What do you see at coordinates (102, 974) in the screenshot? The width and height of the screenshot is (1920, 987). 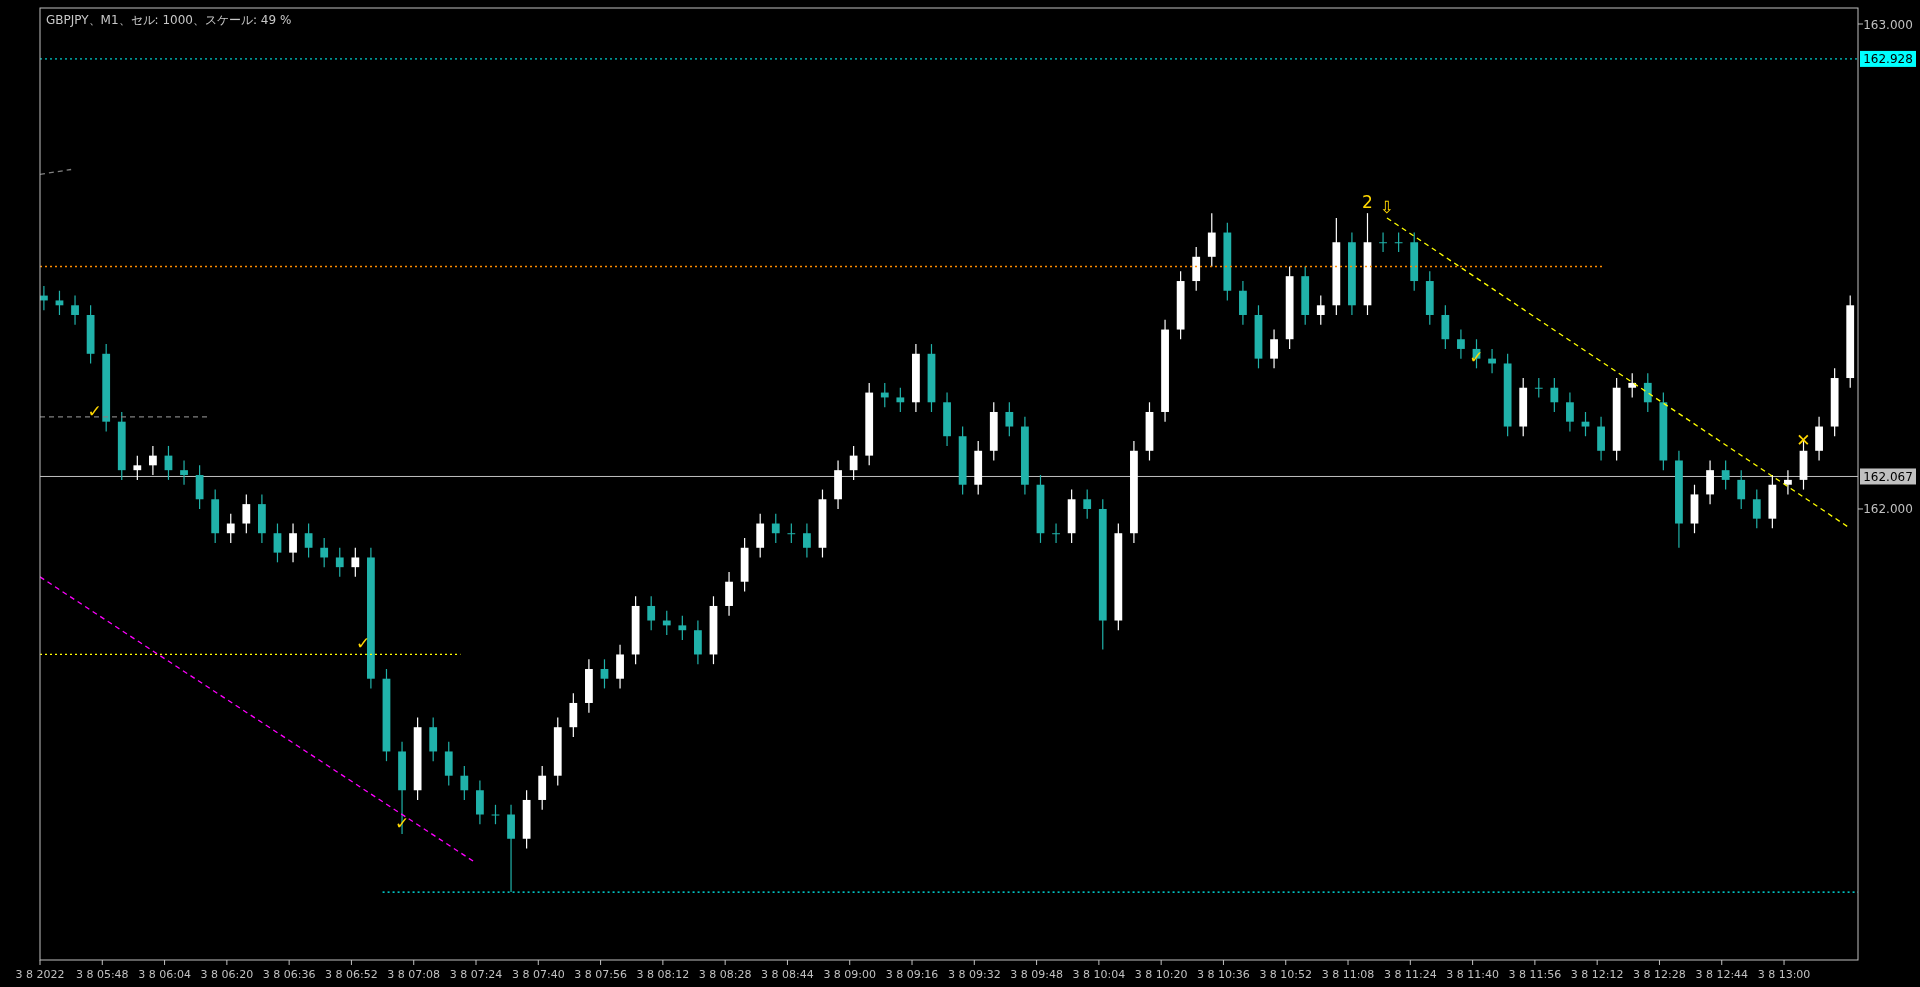 I see `x-tick-label: 3 8 05:48` at bounding box center [102, 974].